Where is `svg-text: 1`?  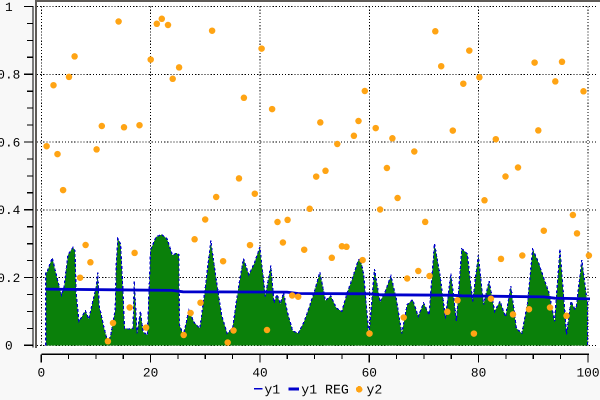
svg-text: 1 is located at coordinates (9, 7).